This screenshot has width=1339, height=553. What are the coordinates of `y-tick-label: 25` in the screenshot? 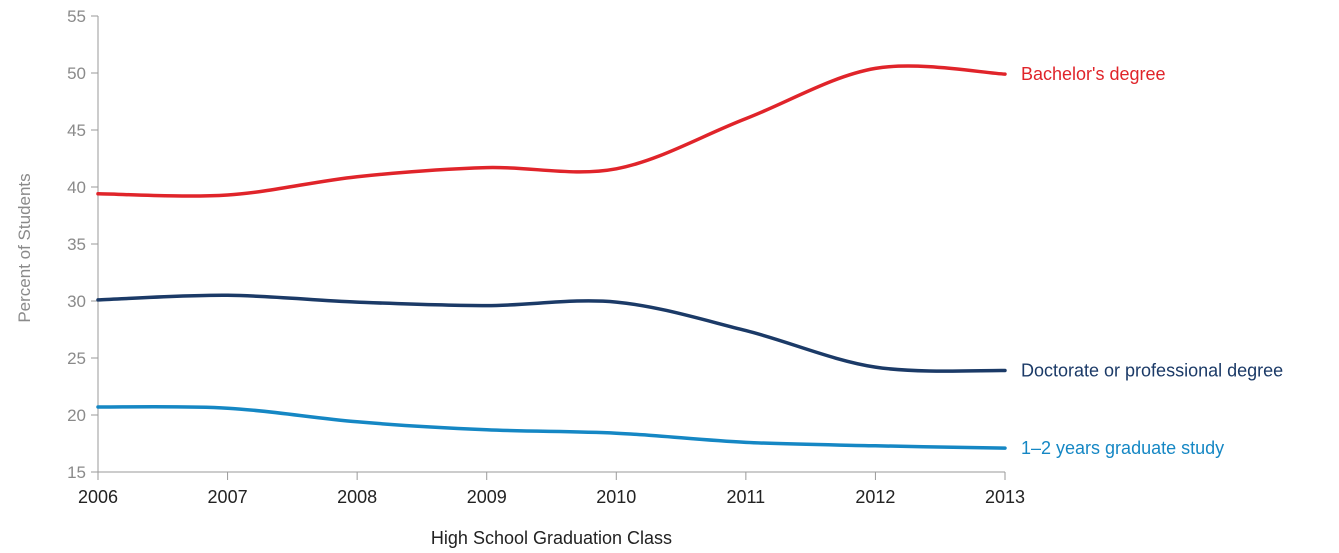 It's located at (76, 358).